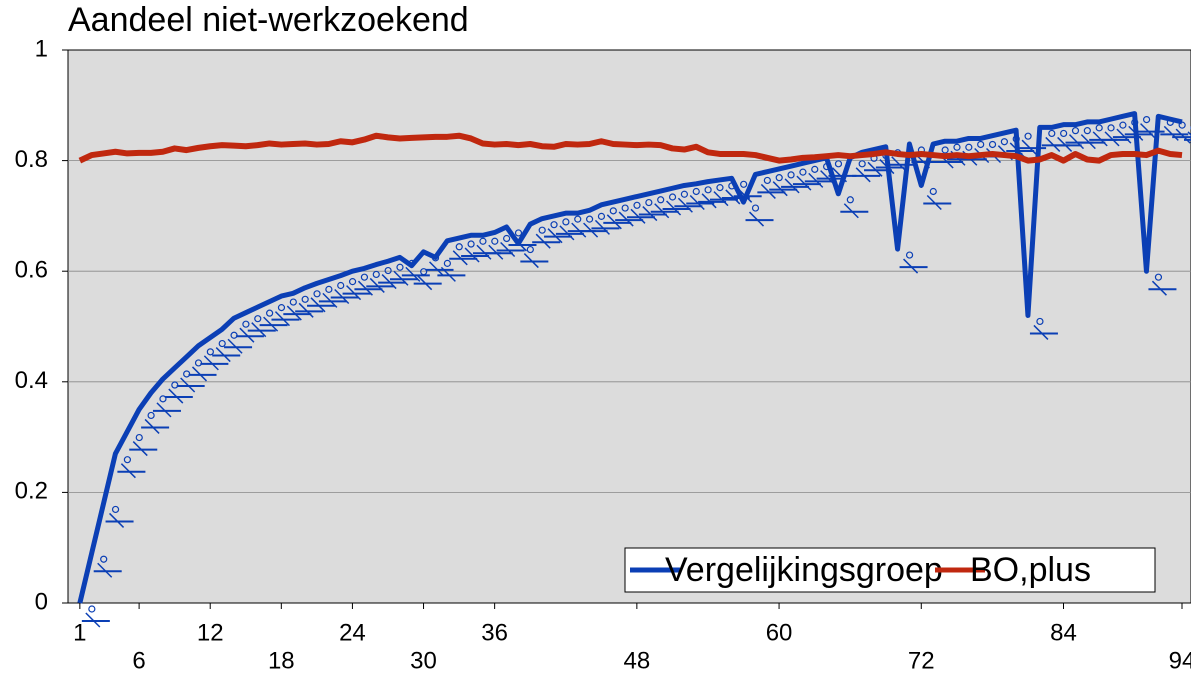 The width and height of the screenshot is (1191, 675). What do you see at coordinates (41, 48) in the screenshot?
I see `y-tick-label: 1` at bounding box center [41, 48].